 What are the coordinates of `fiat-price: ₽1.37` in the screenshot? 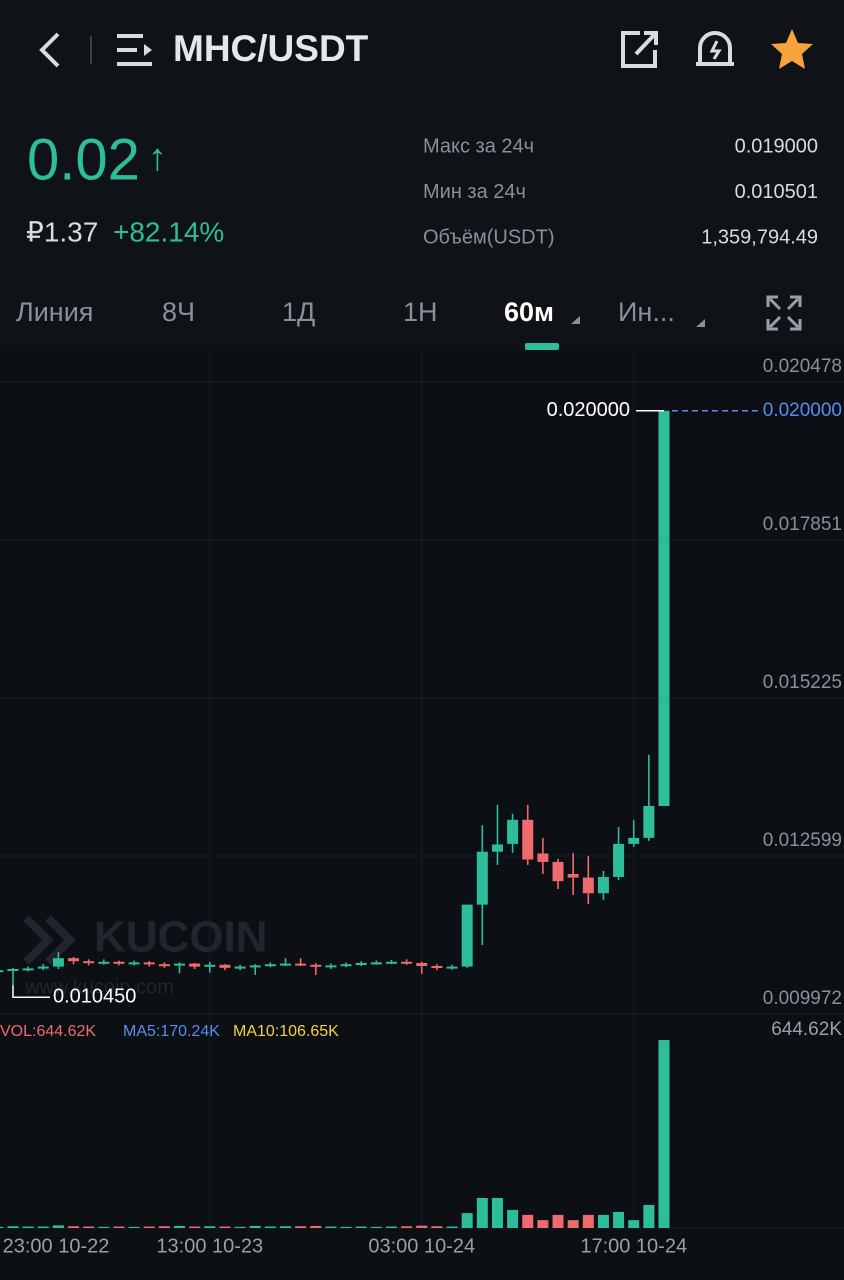 It's located at (62, 231).